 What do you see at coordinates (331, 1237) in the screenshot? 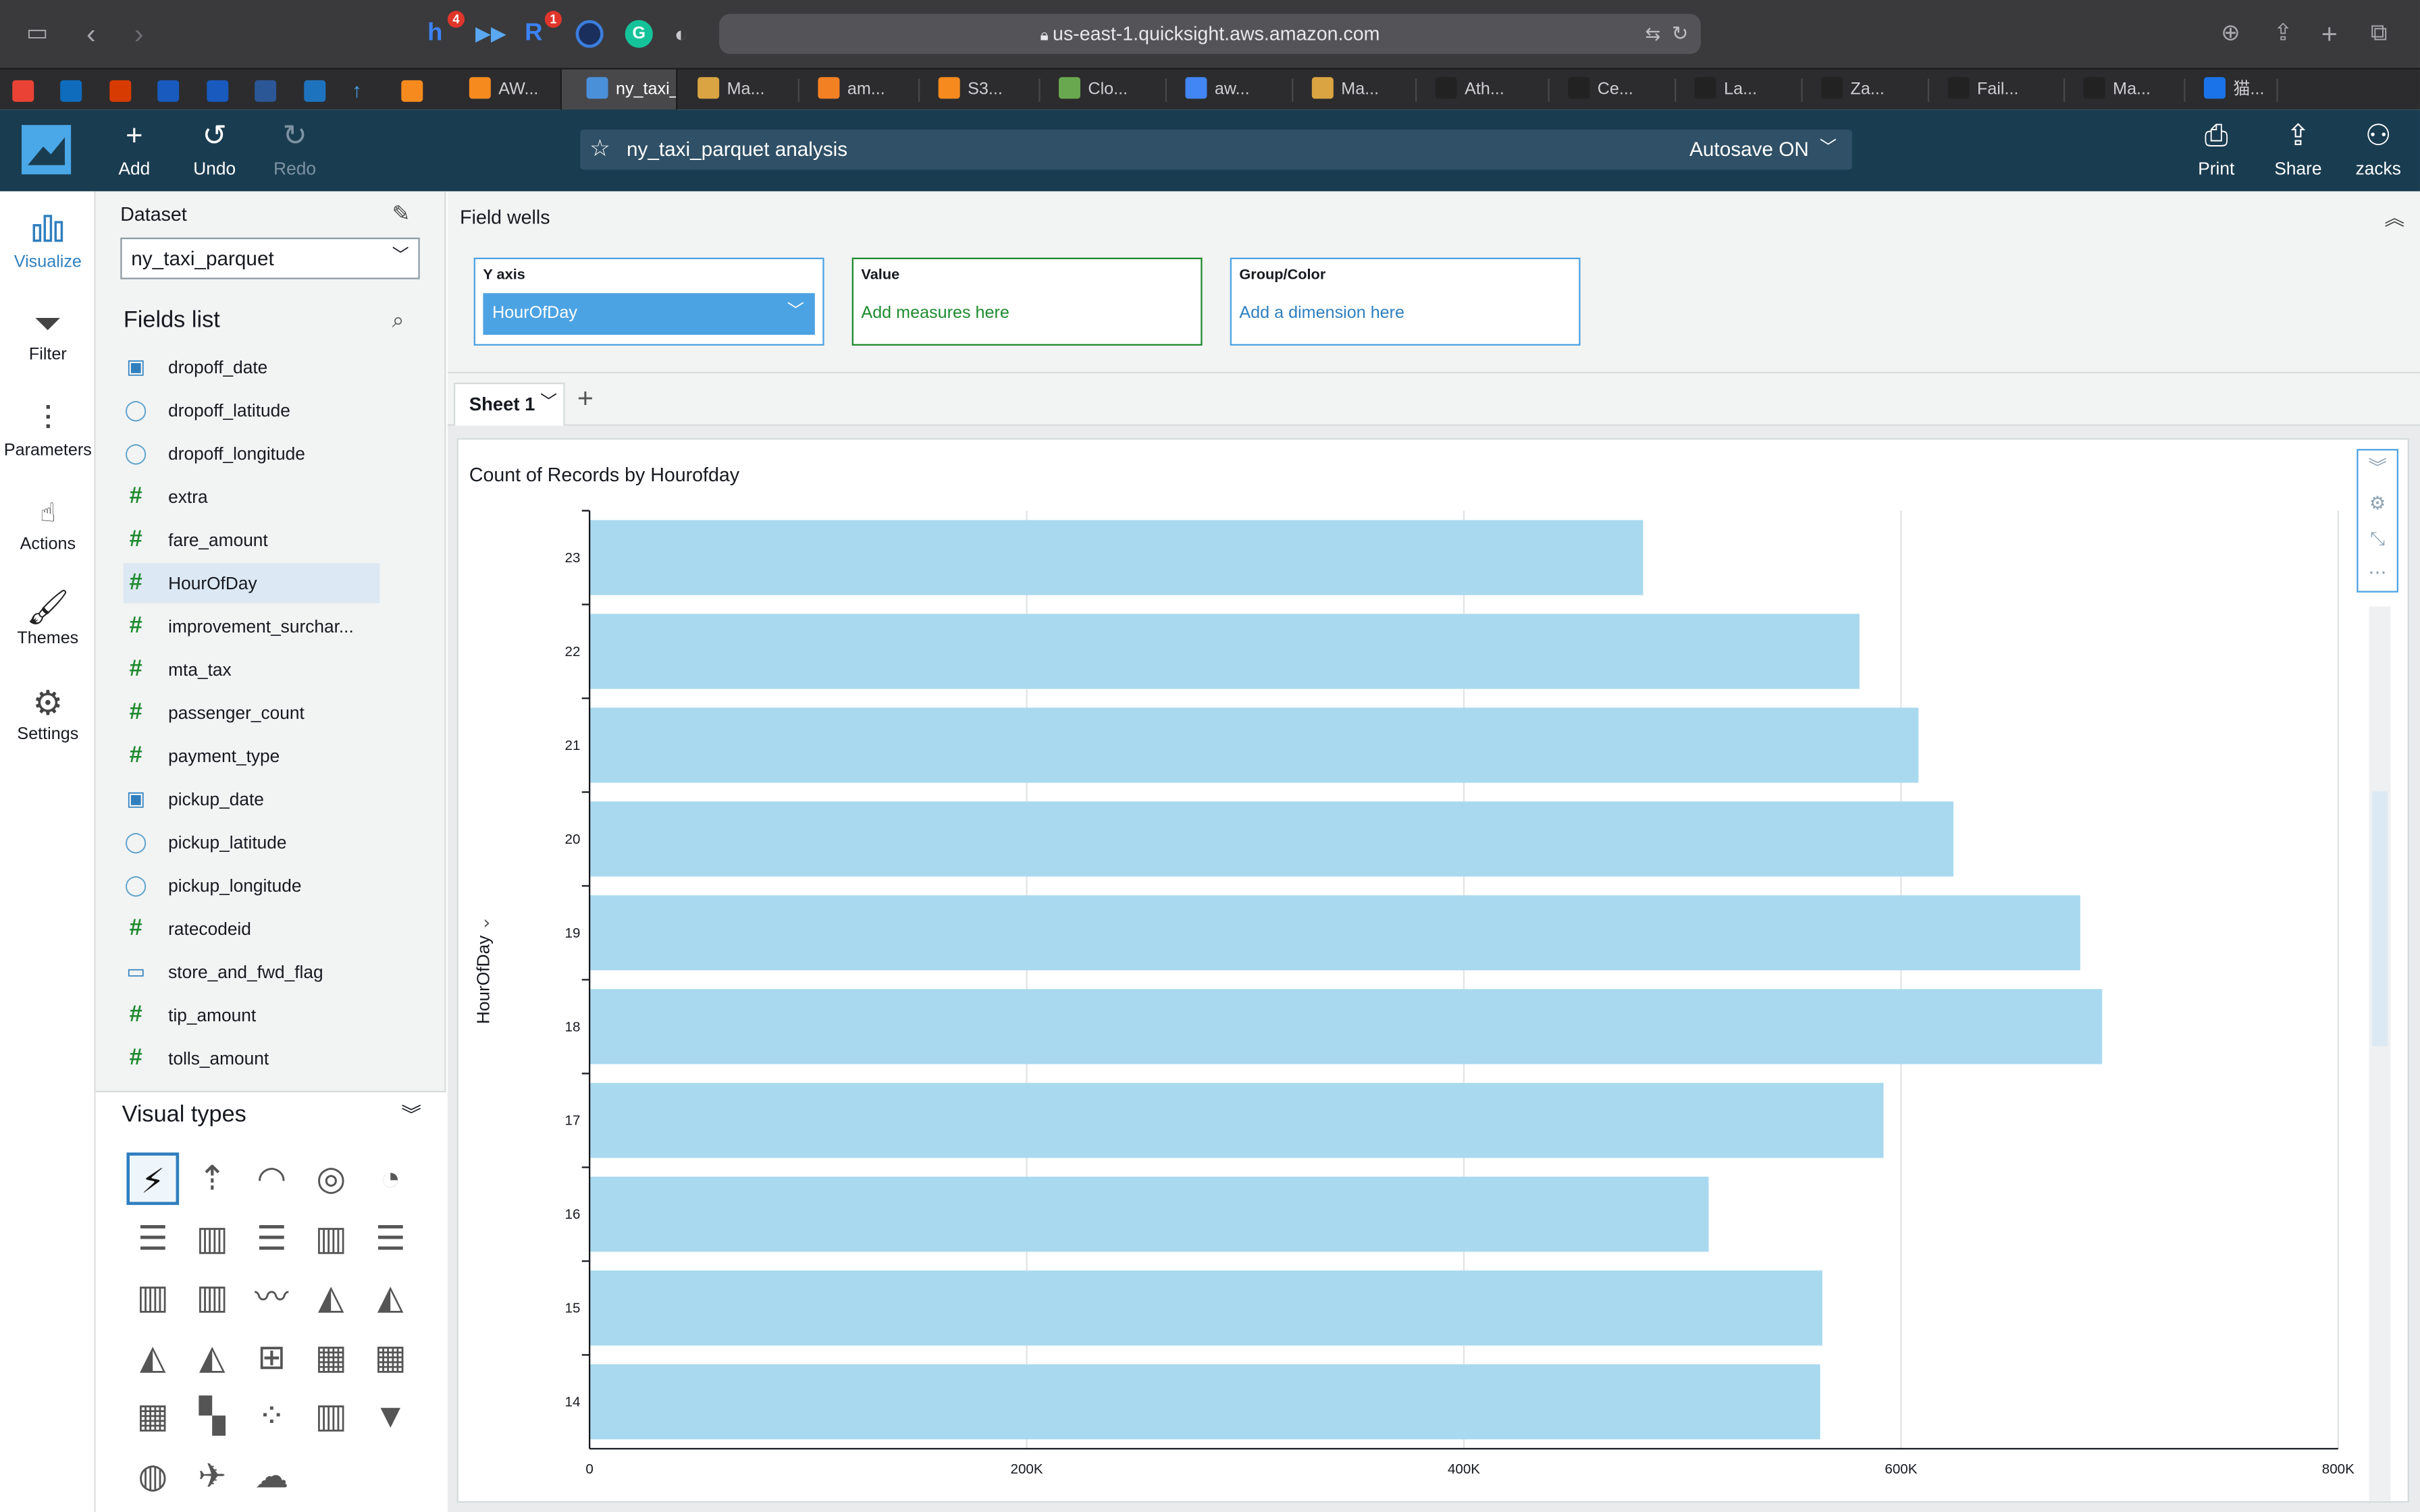
I see `vertical-stacked-bar-icon: ▥` at bounding box center [331, 1237].